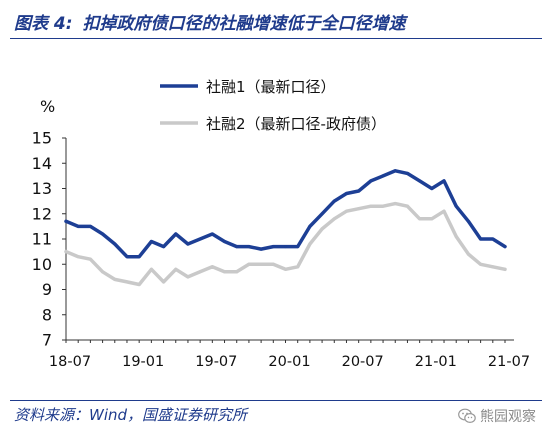 Image resolution: width=550 pixels, height=440 pixels. Describe the element at coordinates (273, 105) in the screenshot. I see `legend: 社融1（最新口径） 社融2（最新口径-政府债）` at that location.